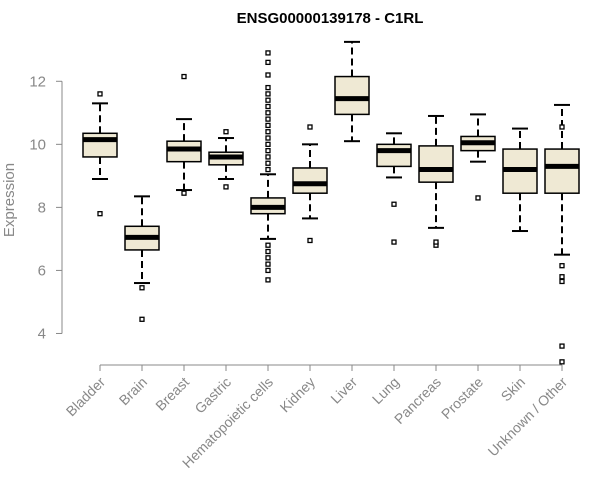 This screenshot has height=500, width=600. Describe the element at coordinates (42, 207) in the screenshot. I see `y-tick-label: 8` at that location.